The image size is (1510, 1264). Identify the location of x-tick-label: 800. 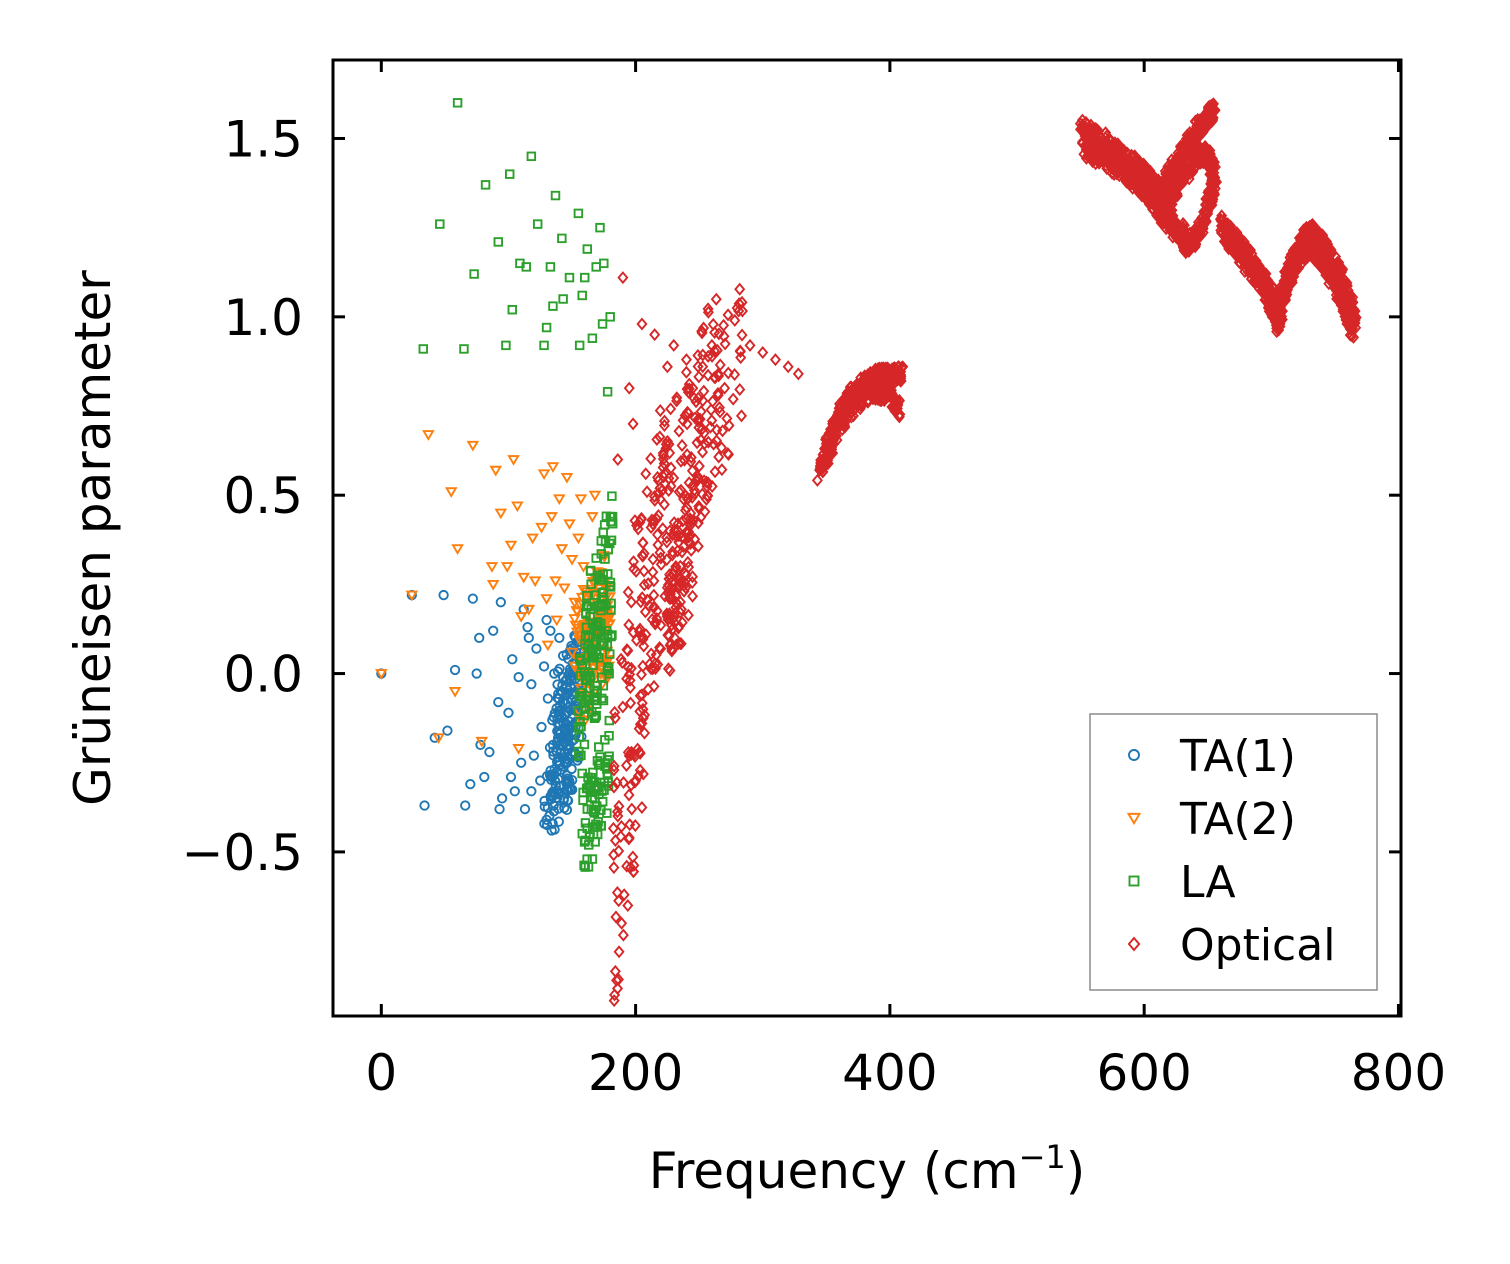
(1398, 1073).